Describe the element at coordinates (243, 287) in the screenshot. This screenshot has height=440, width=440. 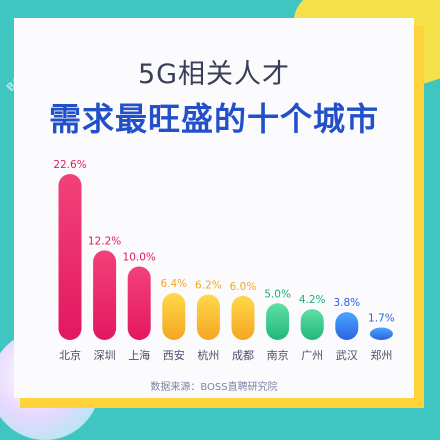
I see `value-label: 6.0%` at that location.